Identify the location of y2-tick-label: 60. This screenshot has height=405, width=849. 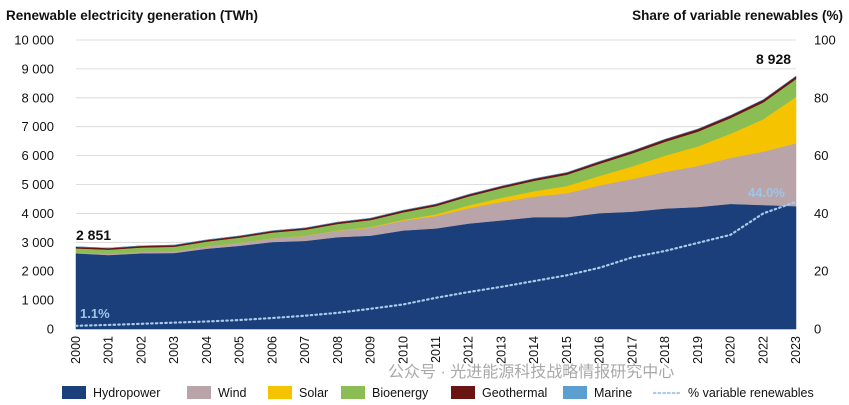
(821, 155).